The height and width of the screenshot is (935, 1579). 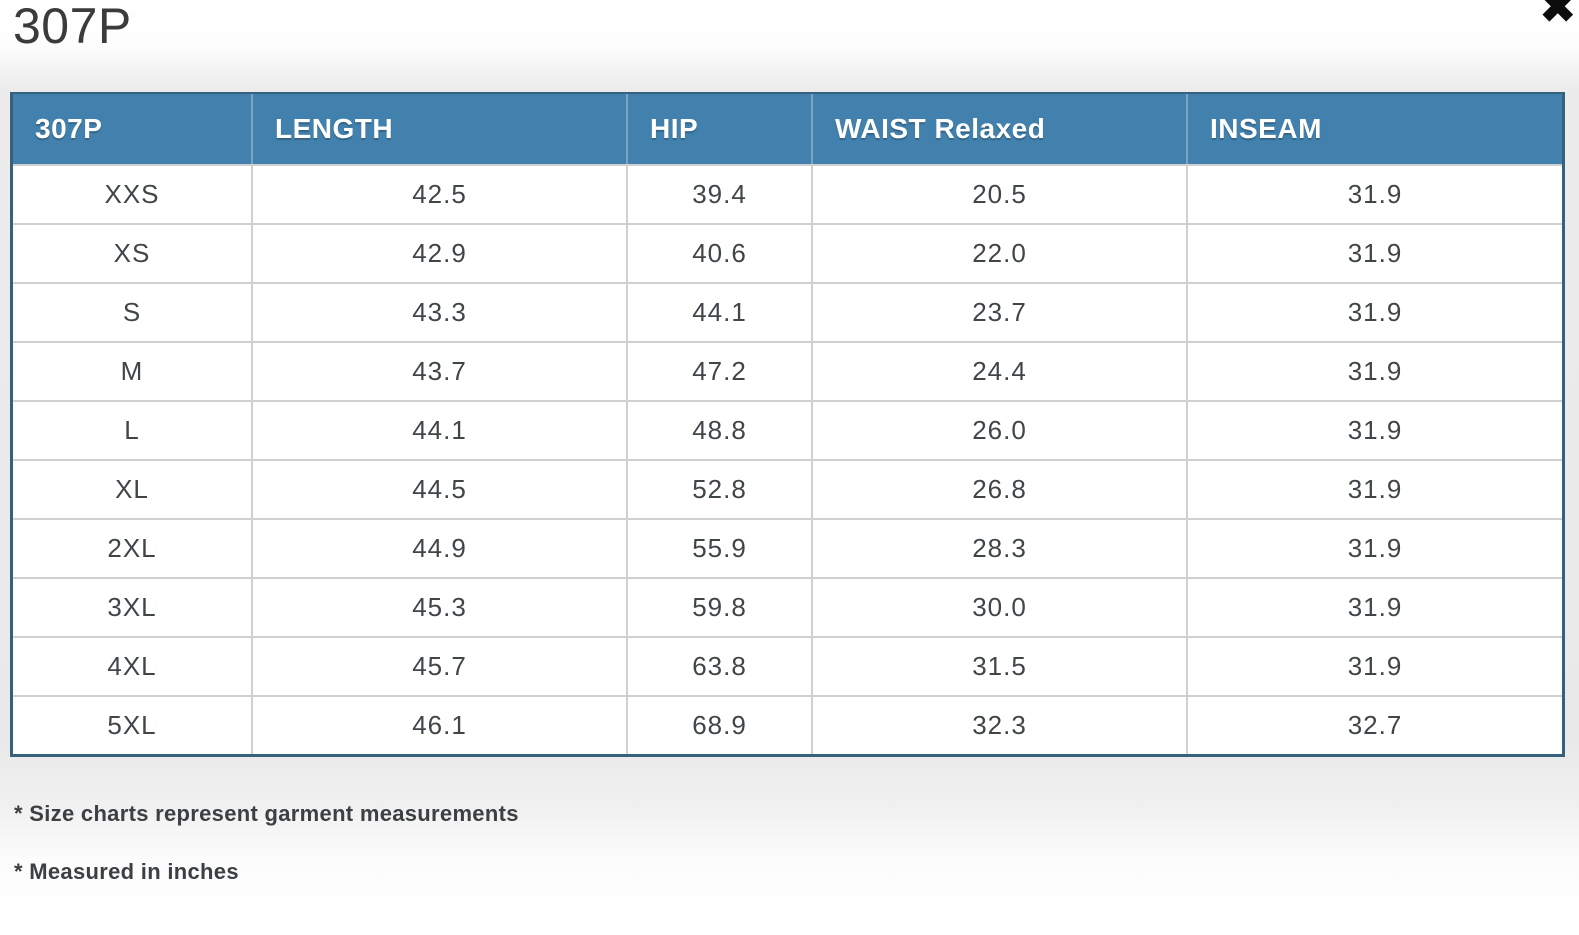 I want to click on column-header-style: 307P, so click(x=133, y=129).